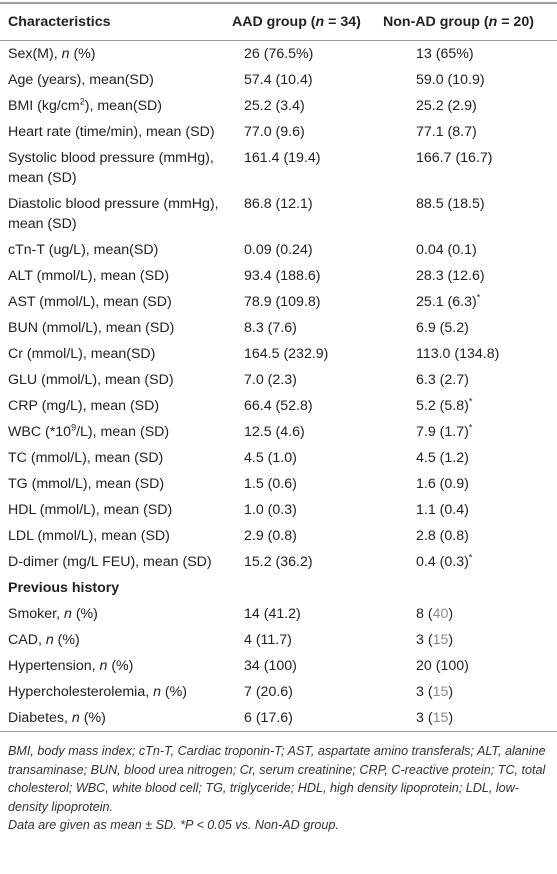 This screenshot has height=874, width=557. I want to click on row-label: Sex(M), n (%), so click(116, 54).